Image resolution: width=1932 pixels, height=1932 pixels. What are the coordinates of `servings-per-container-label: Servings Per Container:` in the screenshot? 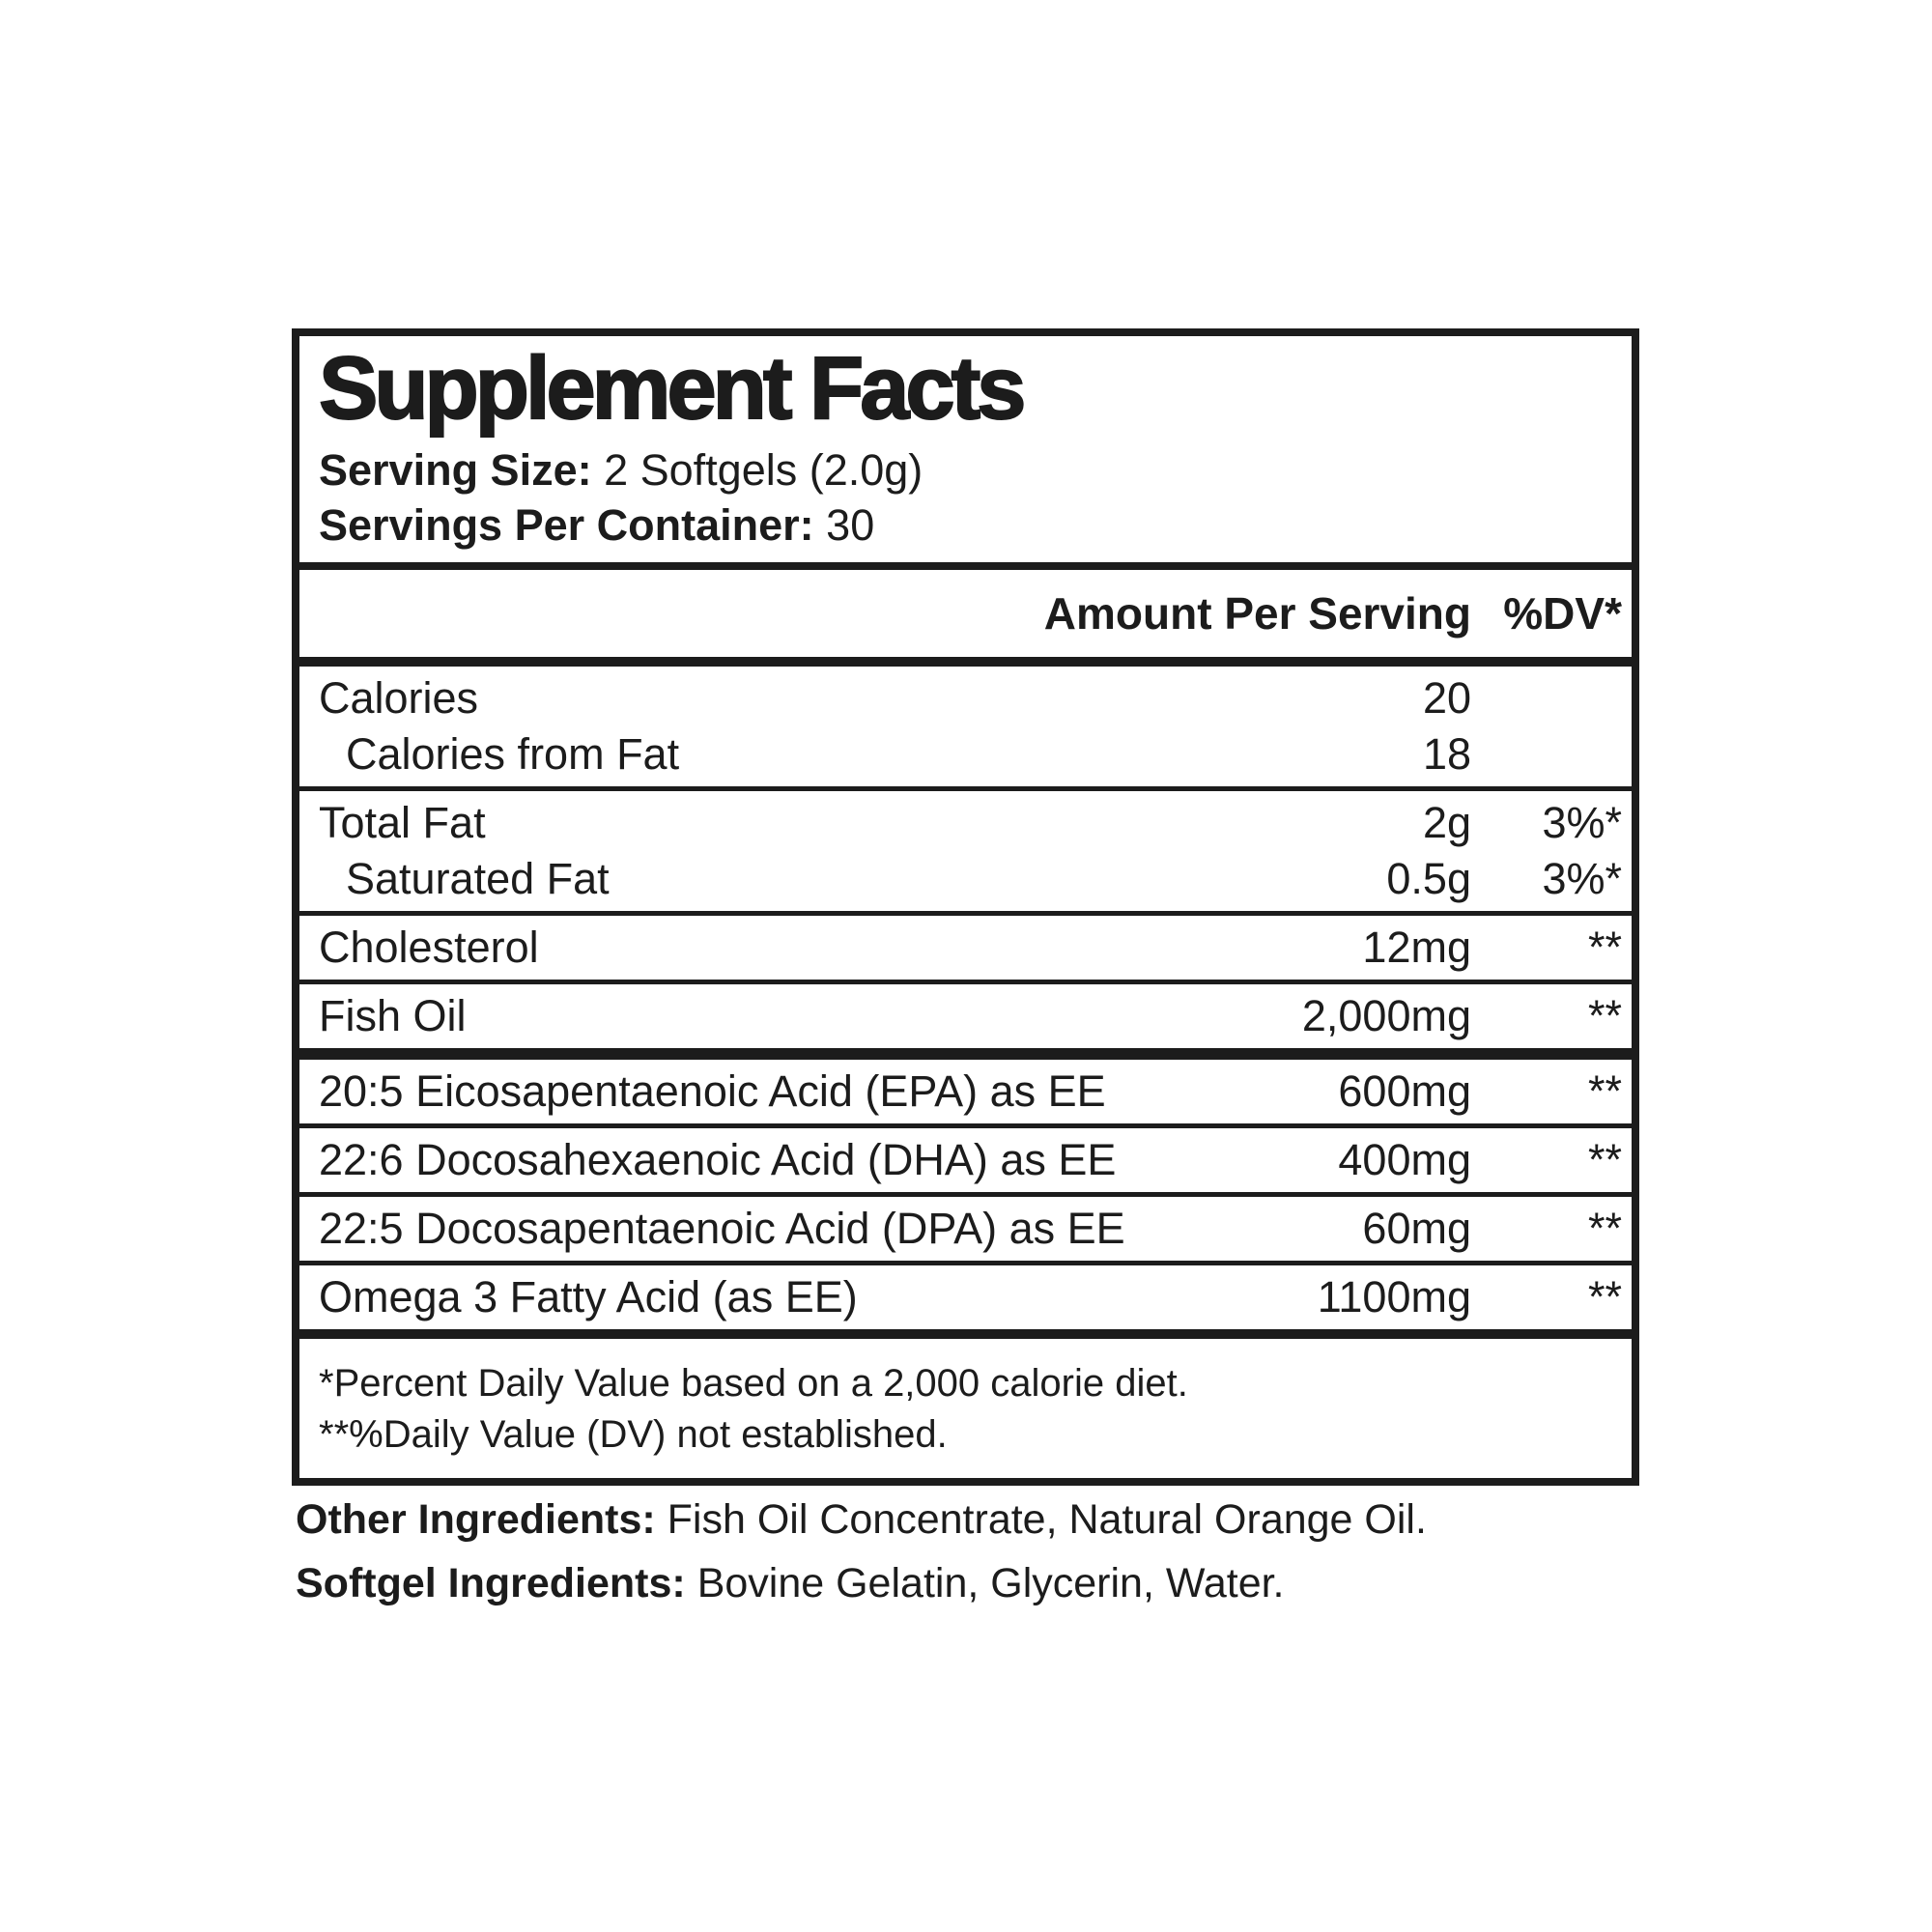 It's located at (566, 524).